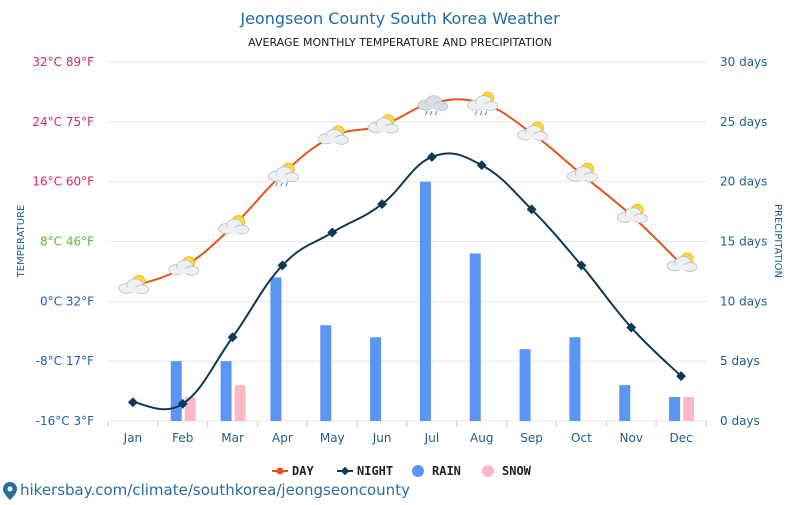 This screenshot has width=800, height=505. Describe the element at coordinates (431, 438) in the screenshot. I see `x-tick-label: Jul` at that location.